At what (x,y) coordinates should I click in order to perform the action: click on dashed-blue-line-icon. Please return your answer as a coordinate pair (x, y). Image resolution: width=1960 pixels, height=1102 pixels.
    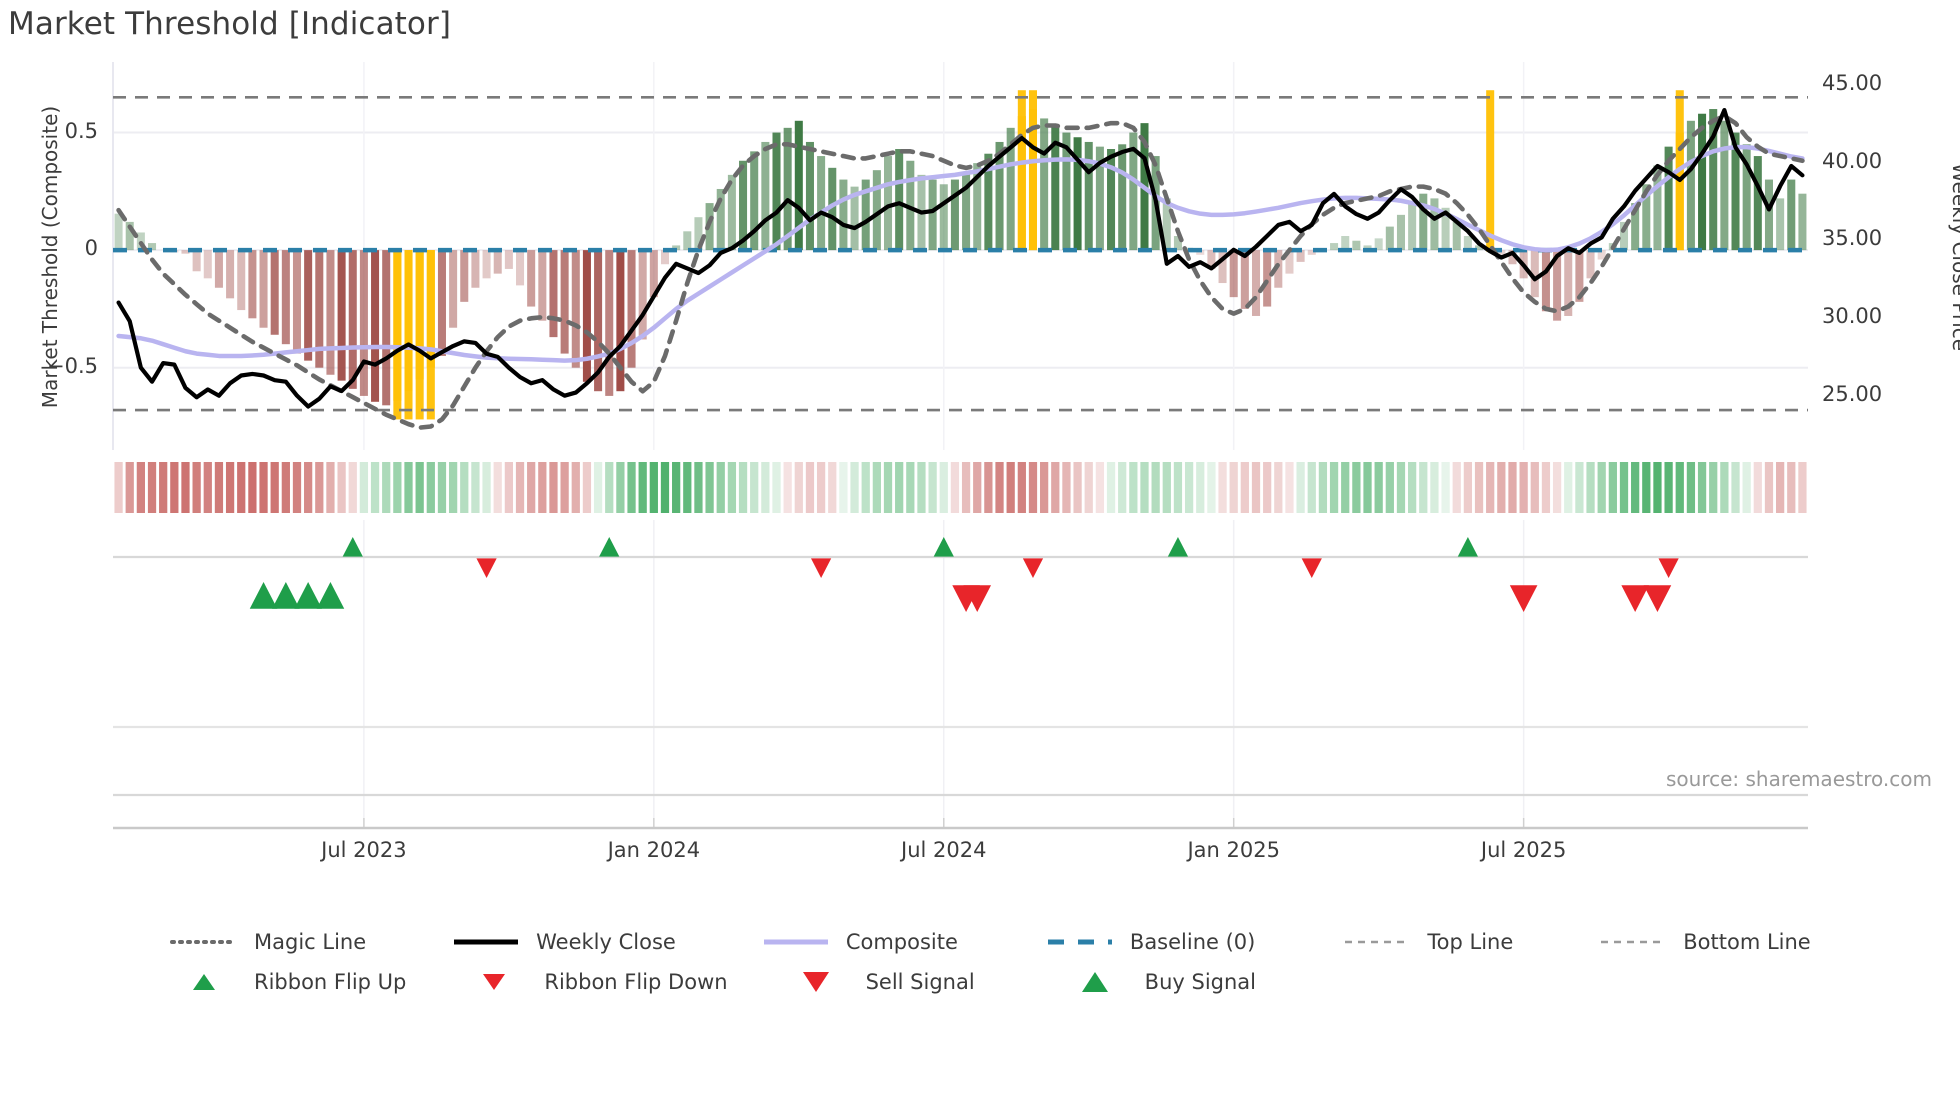
    Looking at the image, I should click on (1079, 942).